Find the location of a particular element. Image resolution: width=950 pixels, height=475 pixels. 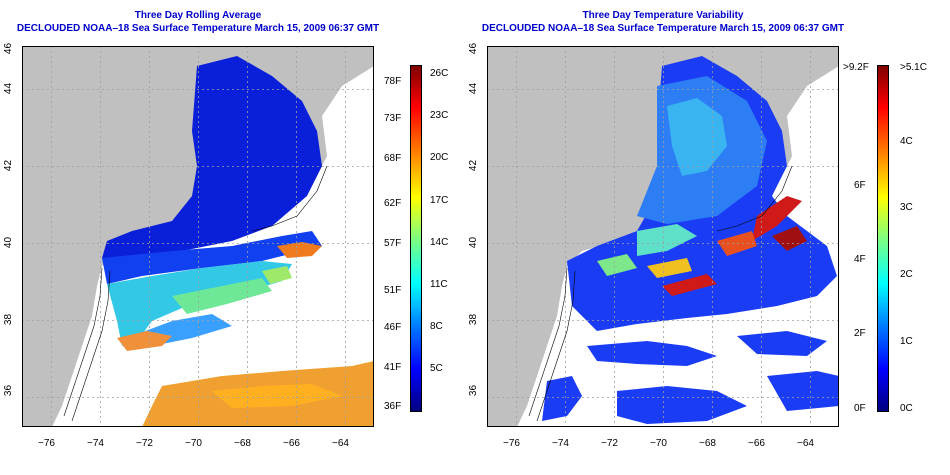

right-colorbar-c-label: >5.1C is located at coordinates (913, 67).